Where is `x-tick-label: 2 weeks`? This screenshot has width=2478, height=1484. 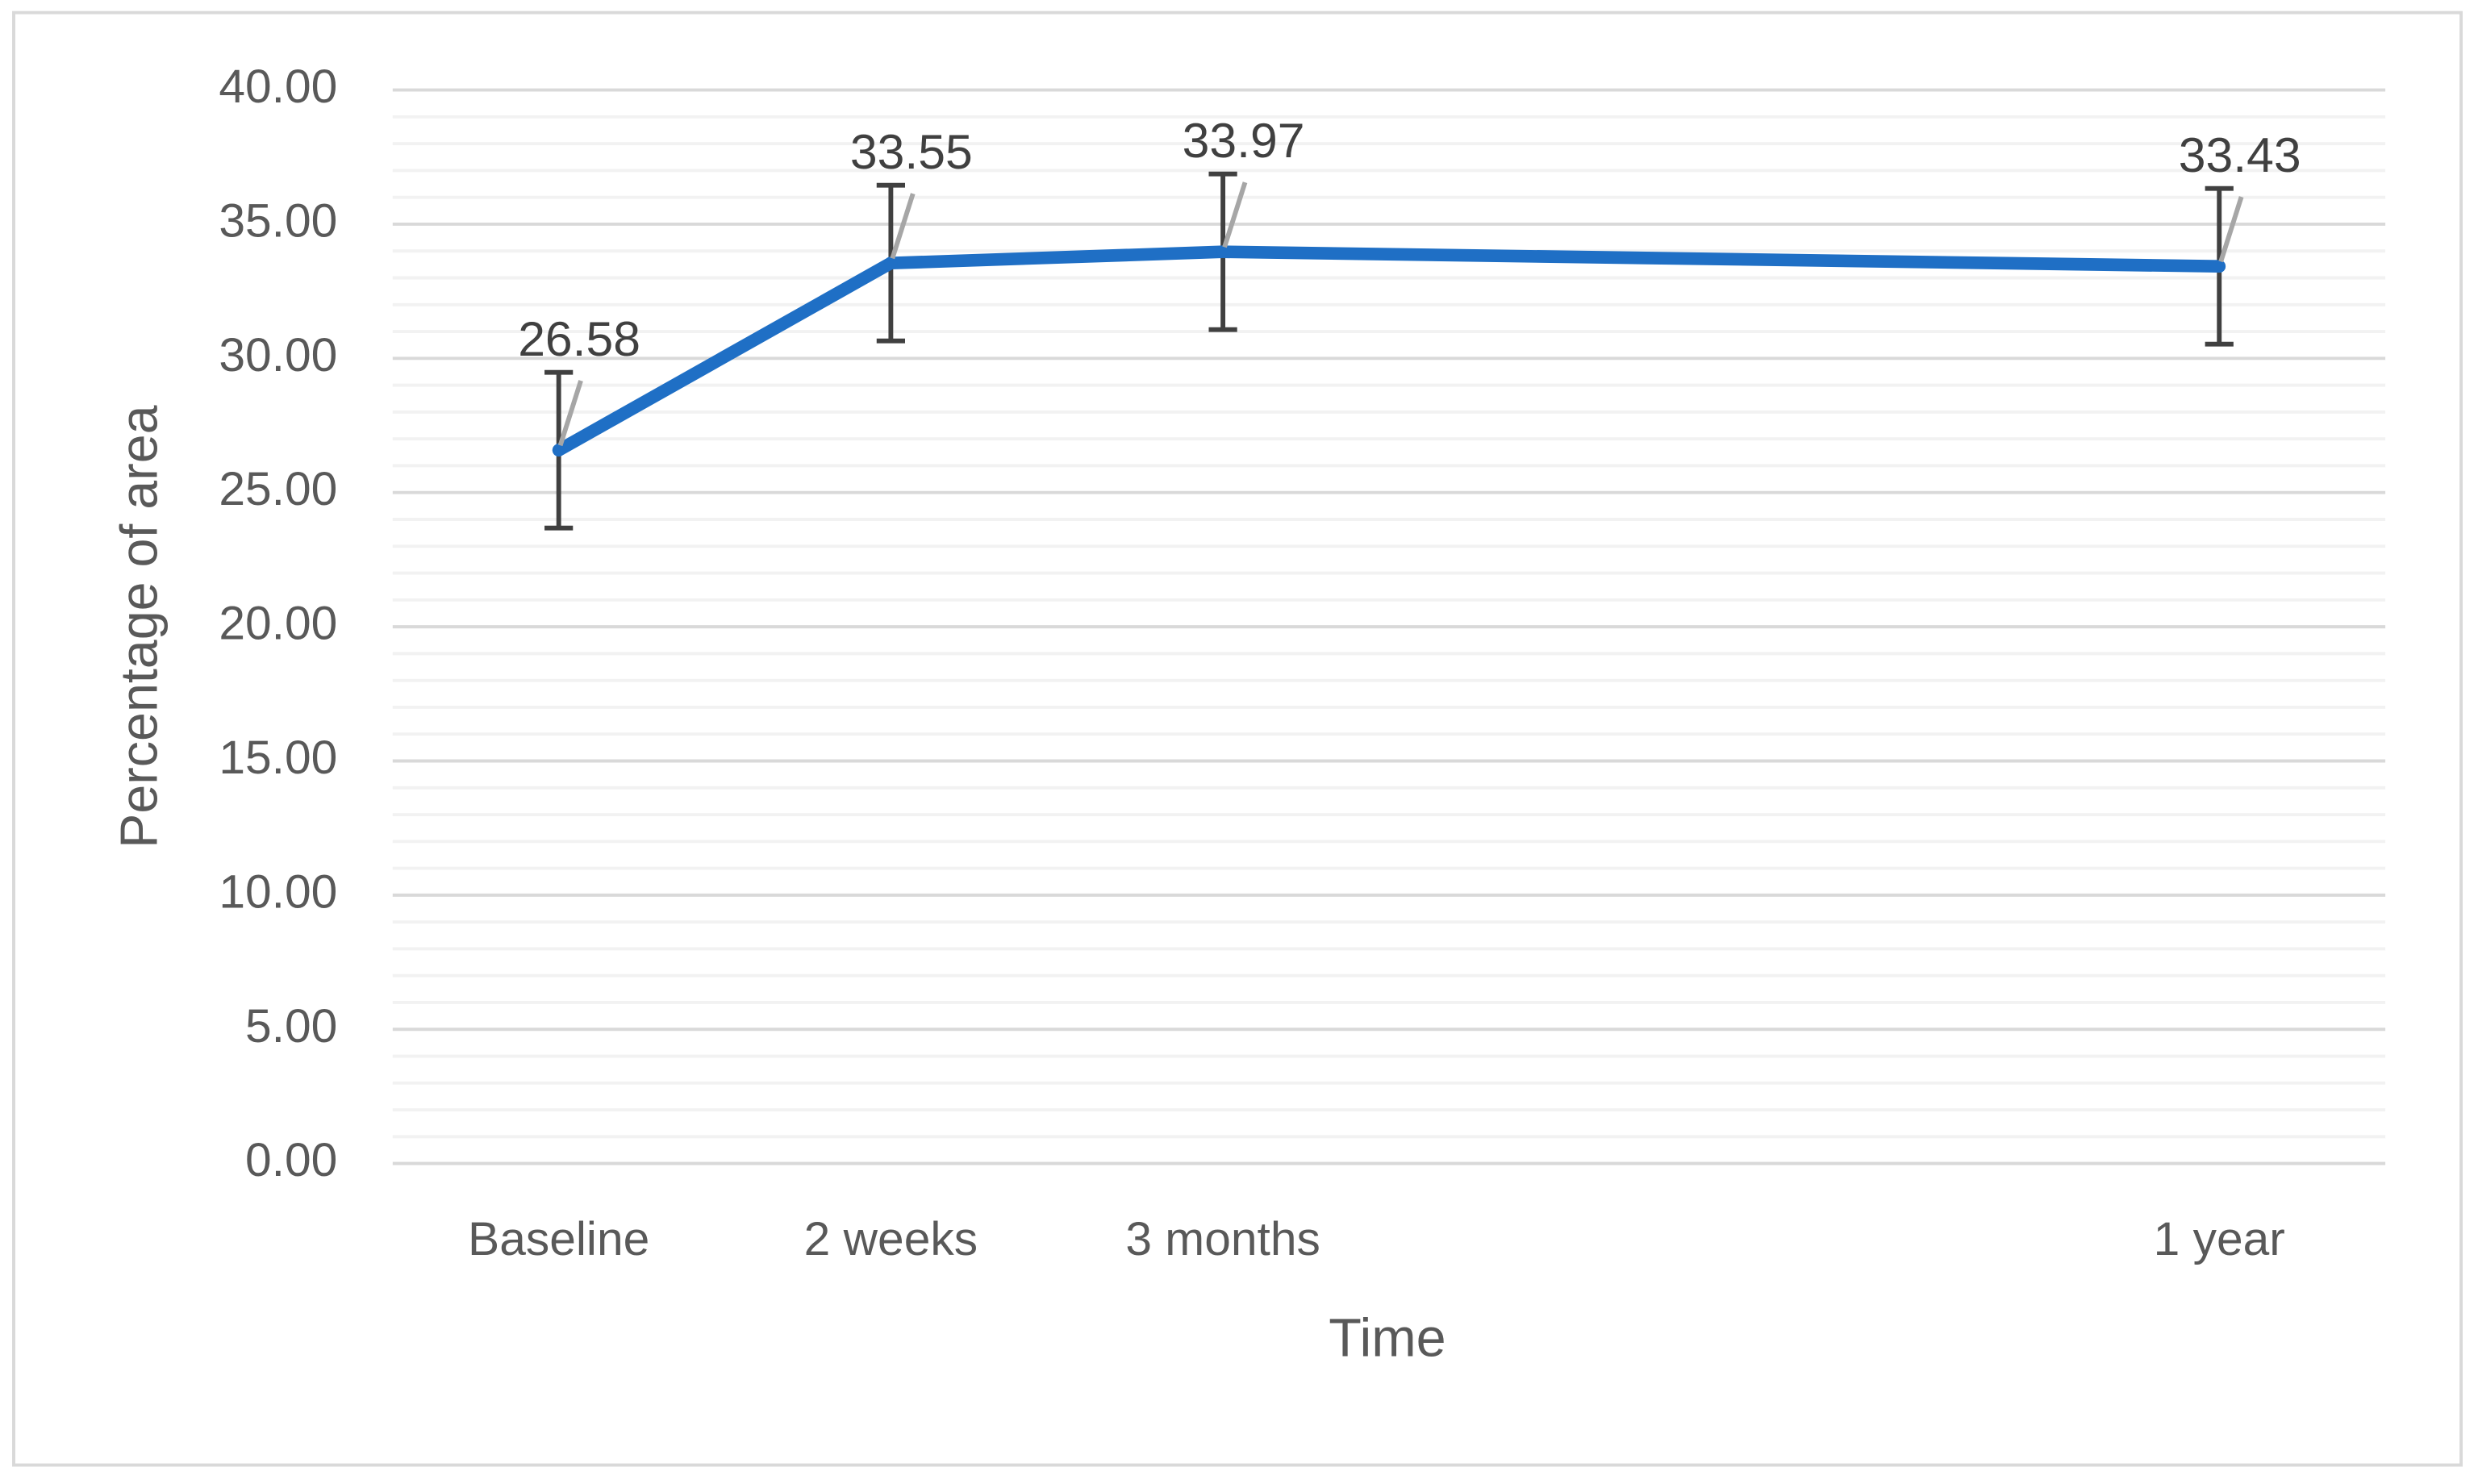 x-tick-label: 2 weeks is located at coordinates (891, 1239).